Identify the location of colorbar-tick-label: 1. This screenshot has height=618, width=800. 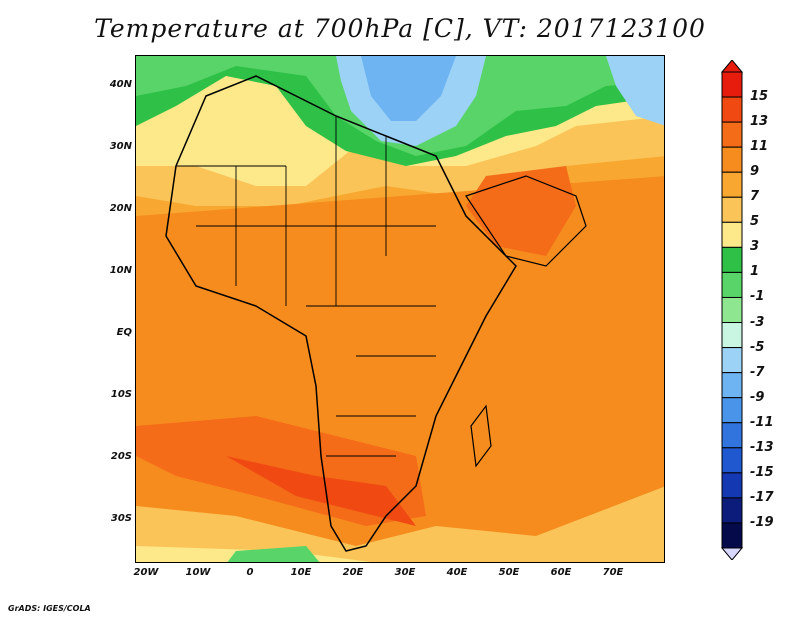
(755, 272).